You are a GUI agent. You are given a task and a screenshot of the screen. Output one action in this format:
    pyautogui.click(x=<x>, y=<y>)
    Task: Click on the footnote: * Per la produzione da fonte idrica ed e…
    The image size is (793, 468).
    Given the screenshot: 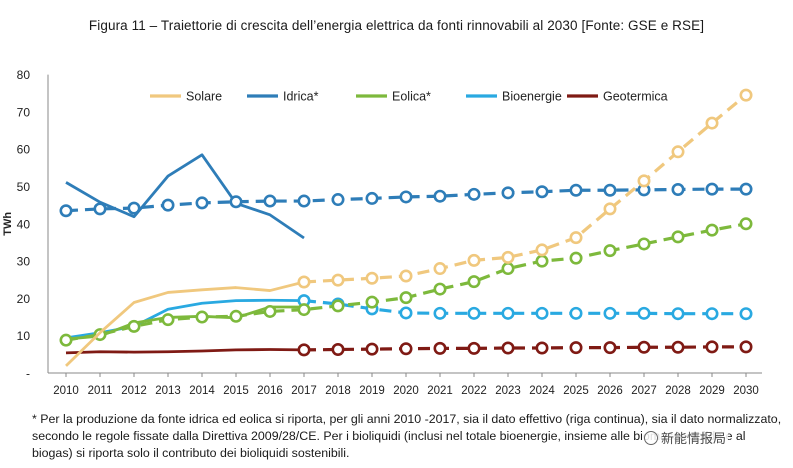 What is the action you would take?
    pyautogui.click(x=407, y=436)
    